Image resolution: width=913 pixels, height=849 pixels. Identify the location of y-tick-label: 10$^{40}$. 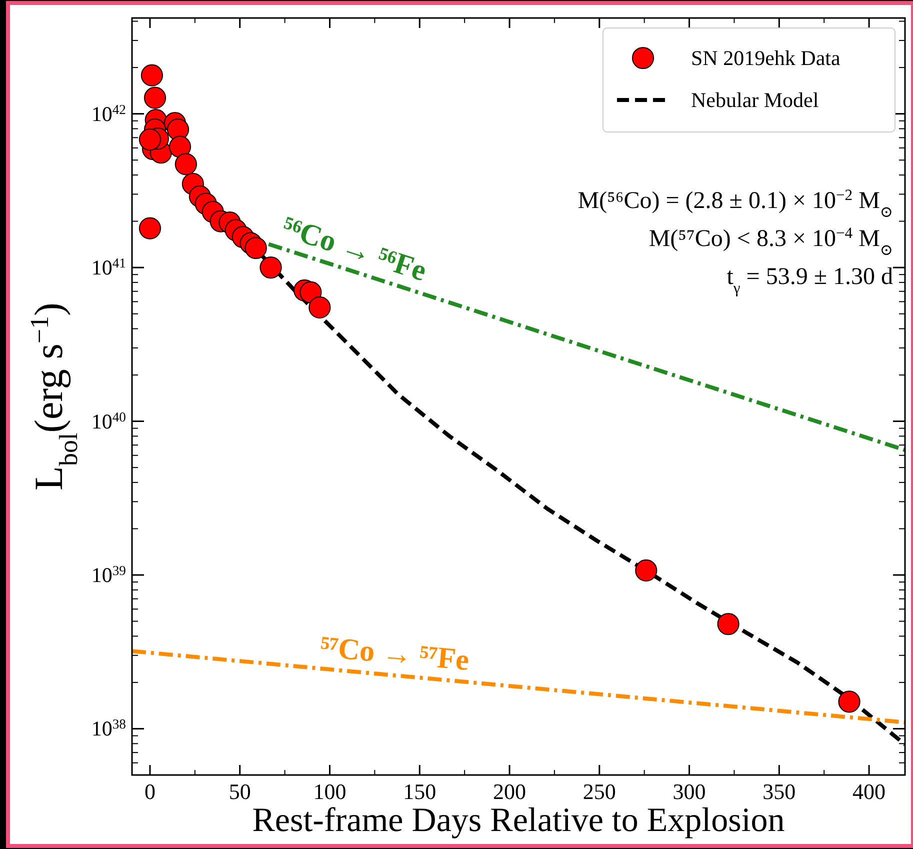
(108, 421).